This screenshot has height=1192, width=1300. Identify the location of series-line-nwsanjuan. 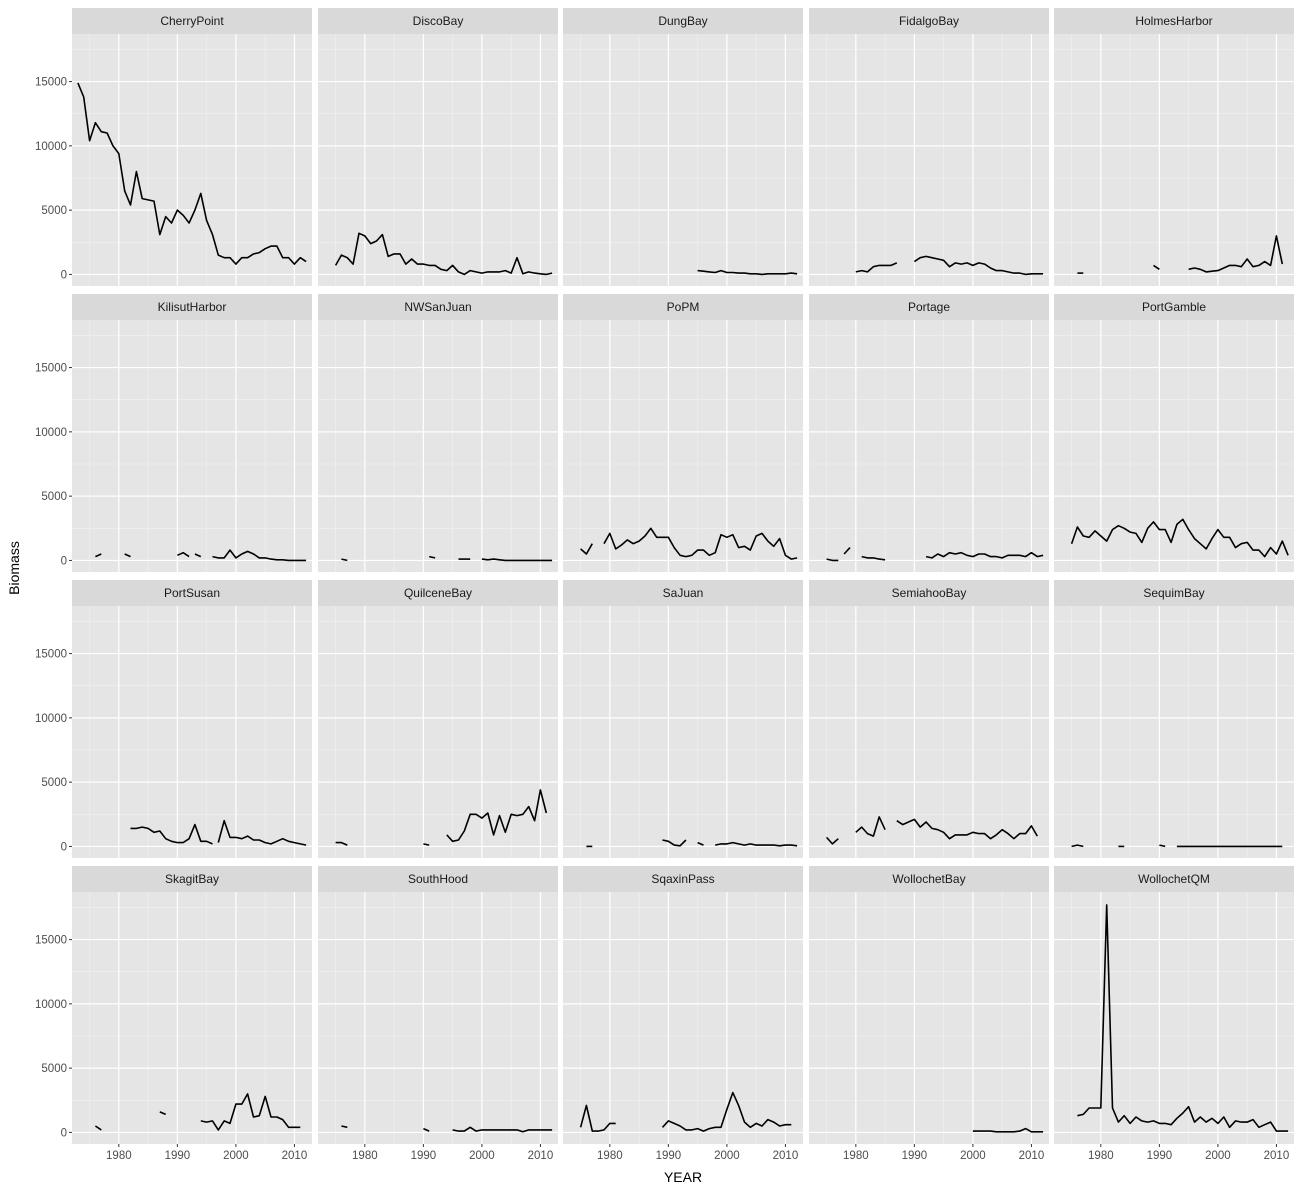
(432, 557).